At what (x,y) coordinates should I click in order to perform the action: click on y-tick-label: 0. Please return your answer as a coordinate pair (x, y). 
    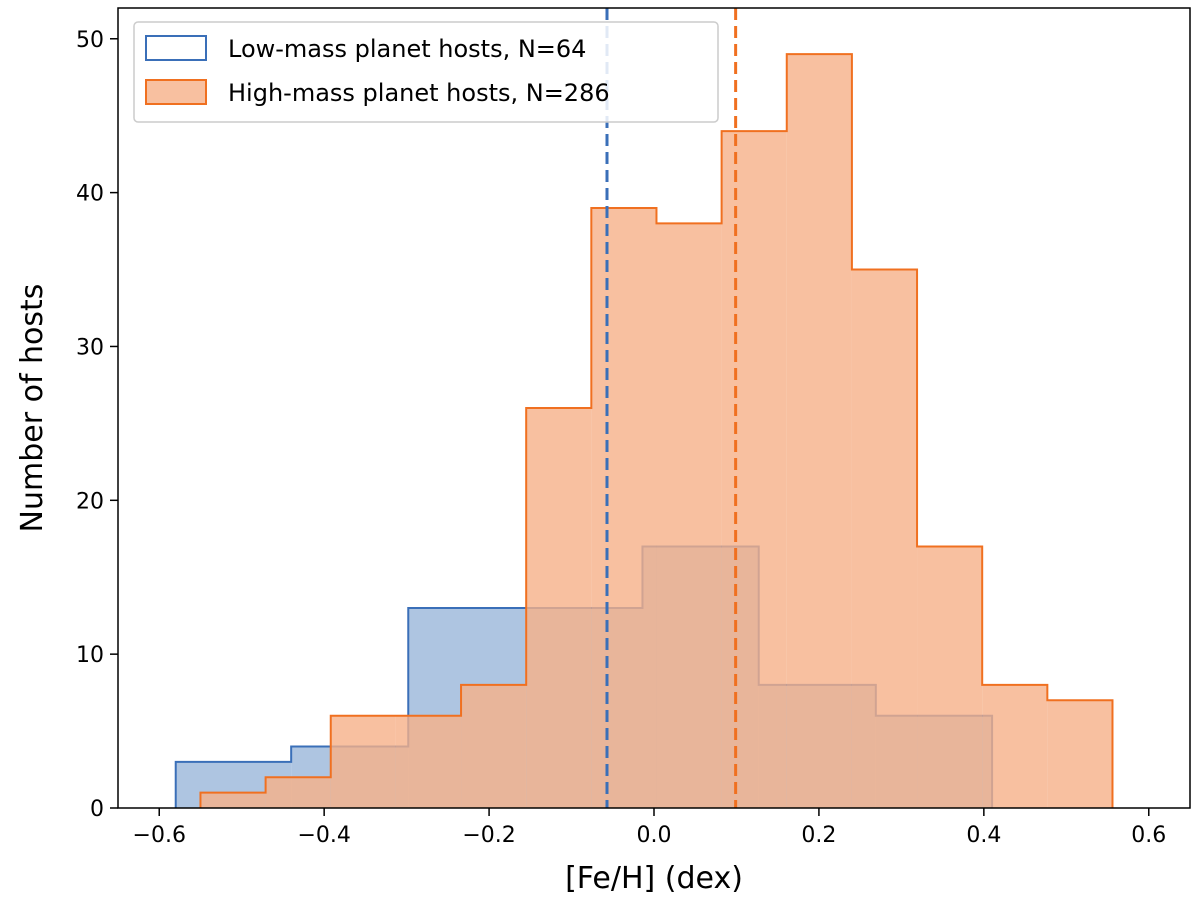
    Looking at the image, I should click on (97, 809).